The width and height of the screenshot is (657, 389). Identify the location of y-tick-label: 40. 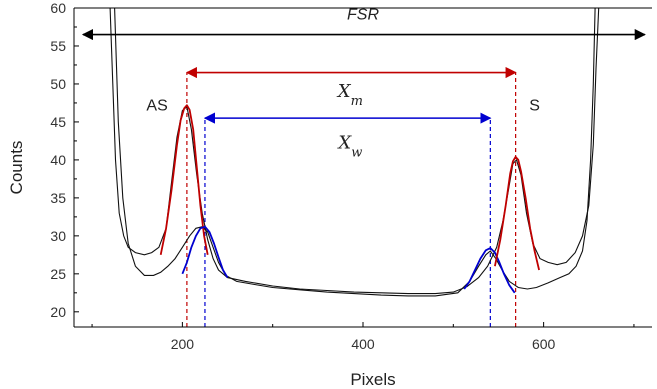
(58, 160).